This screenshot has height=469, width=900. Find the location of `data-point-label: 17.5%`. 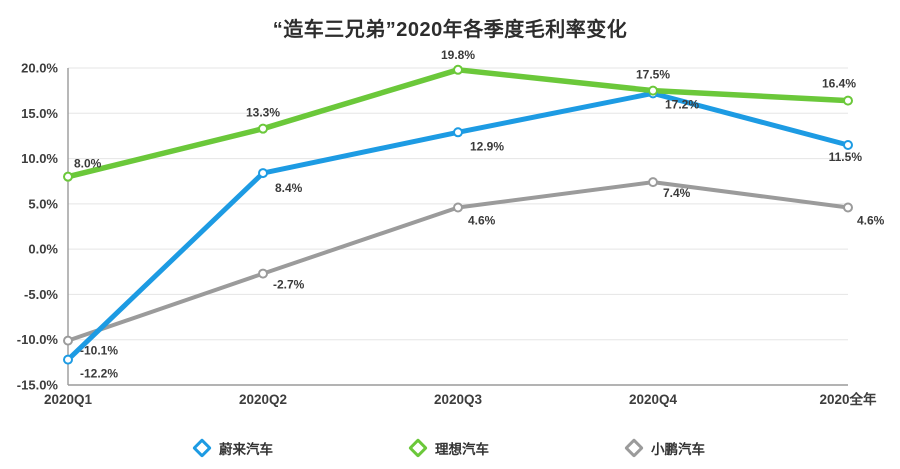

data-point-label: 17.5% is located at coordinates (653, 75).